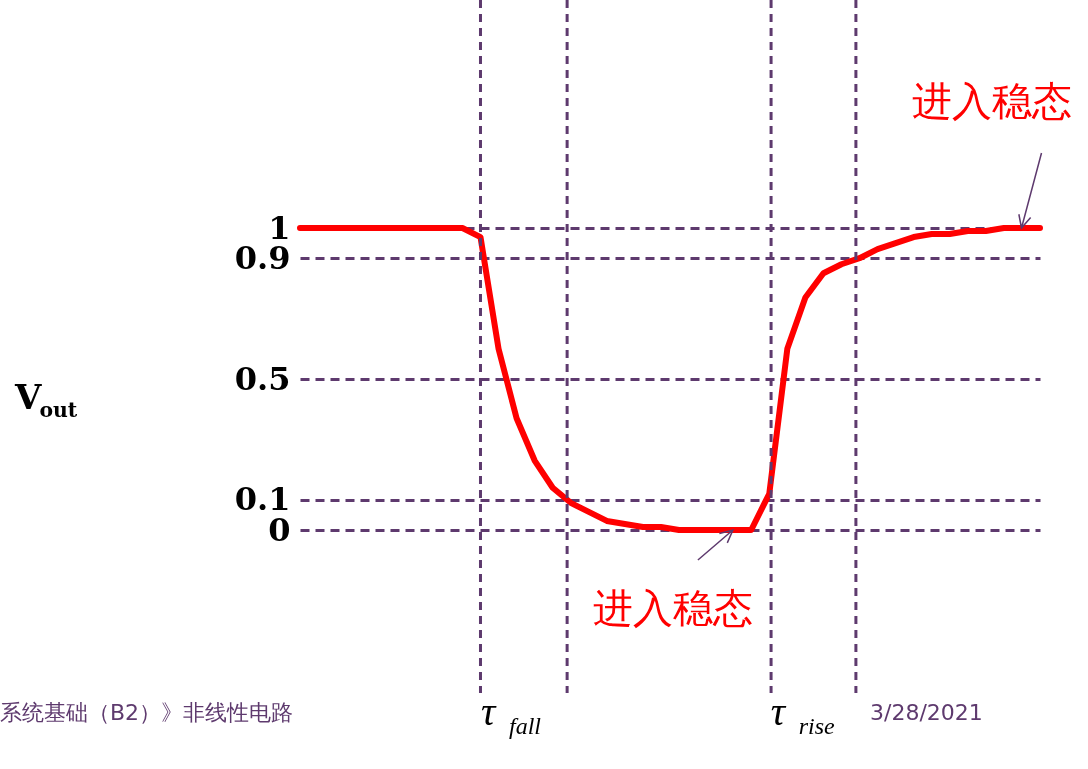  What do you see at coordinates (262, 378) in the screenshot?
I see `y-tick-label: 0.5` at bounding box center [262, 378].